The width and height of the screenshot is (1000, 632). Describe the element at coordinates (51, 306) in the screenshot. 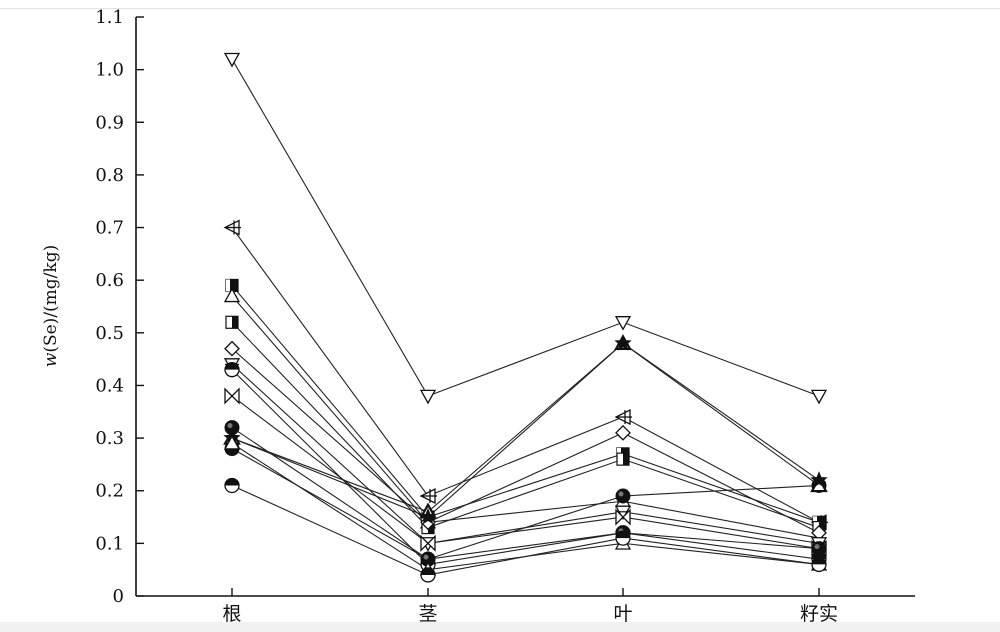

I see `y-axis-title: w(Se)/(mg/kg)` at that location.